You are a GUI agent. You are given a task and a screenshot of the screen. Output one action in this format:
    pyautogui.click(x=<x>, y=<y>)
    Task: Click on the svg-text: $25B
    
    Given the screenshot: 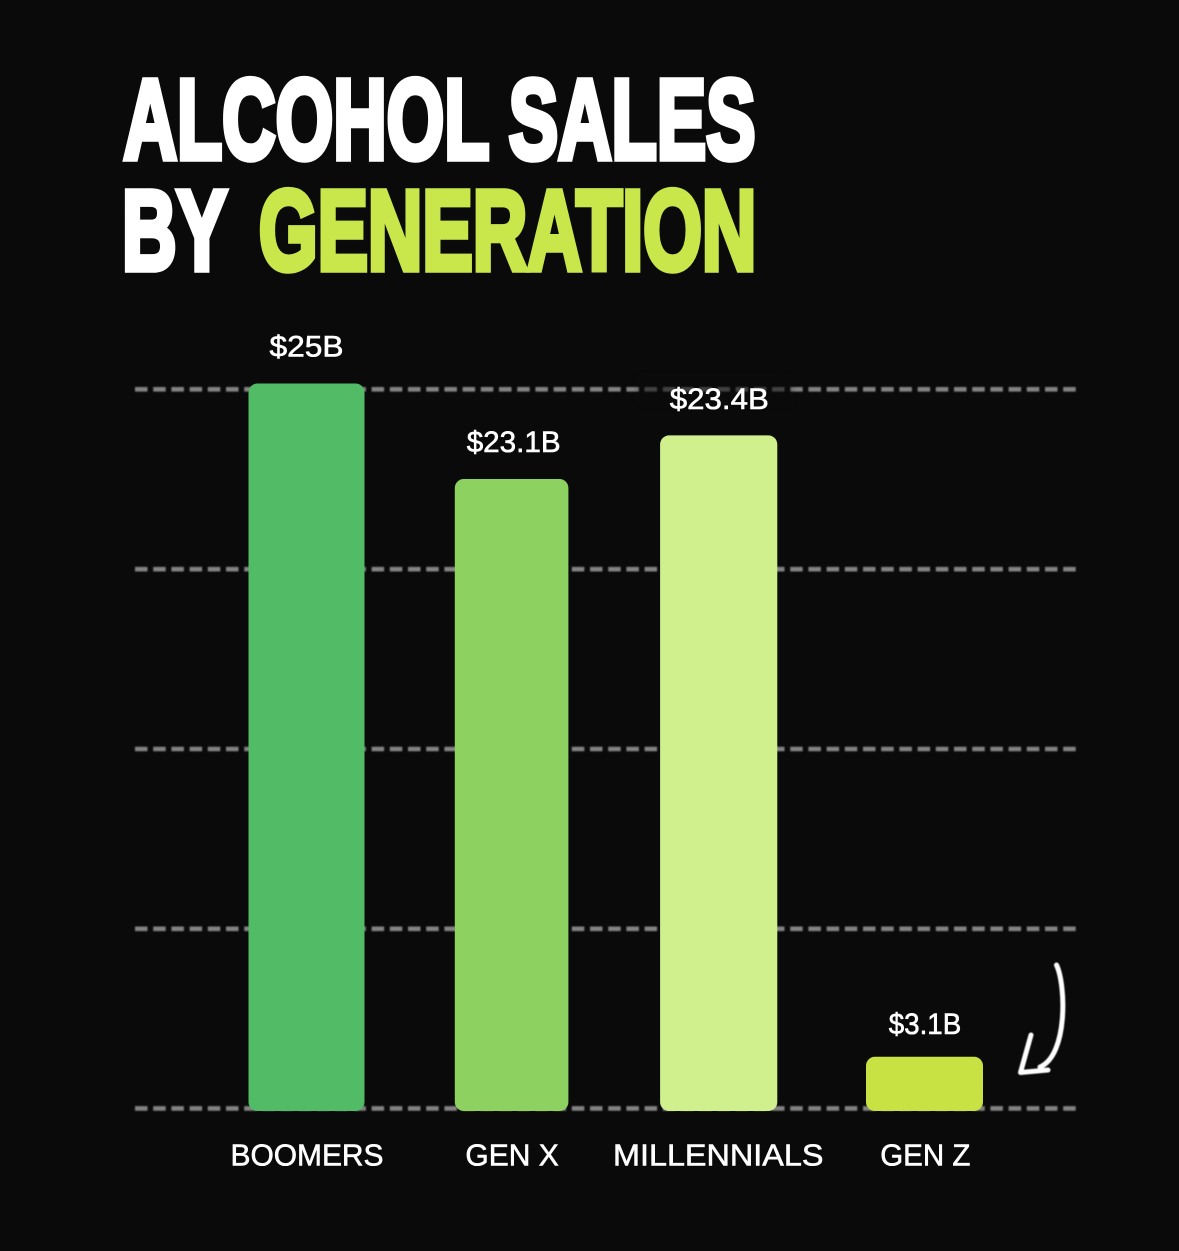 What is the action you would take?
    pyautogui.click(x=307, y=347)
    